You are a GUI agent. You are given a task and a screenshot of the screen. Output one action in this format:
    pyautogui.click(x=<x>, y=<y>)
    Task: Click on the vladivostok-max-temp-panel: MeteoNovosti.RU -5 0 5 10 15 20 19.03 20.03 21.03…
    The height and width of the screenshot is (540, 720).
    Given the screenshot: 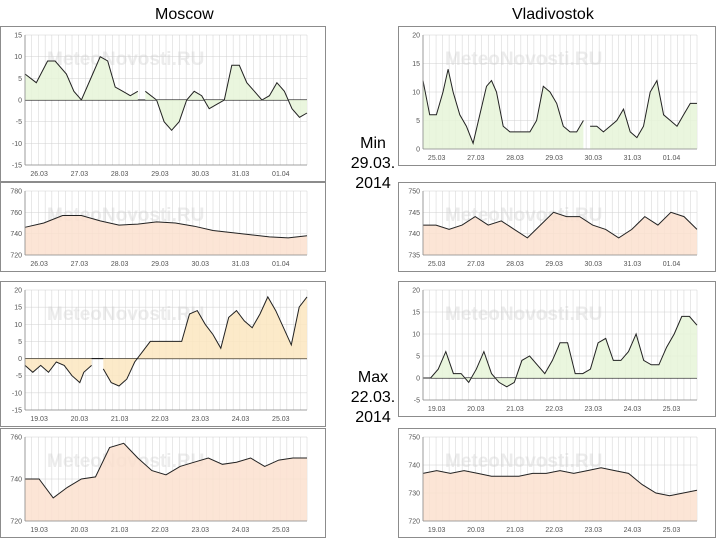 What is the action you would take?
    pyautogui.click(x=557, y=349)
    